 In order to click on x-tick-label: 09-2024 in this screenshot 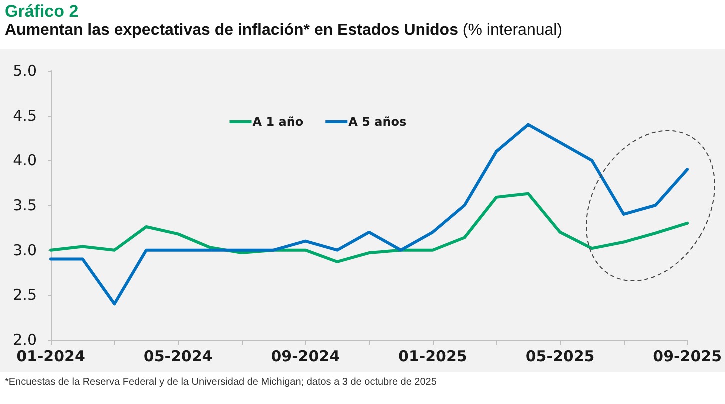, I will do `click(305, 357)`.